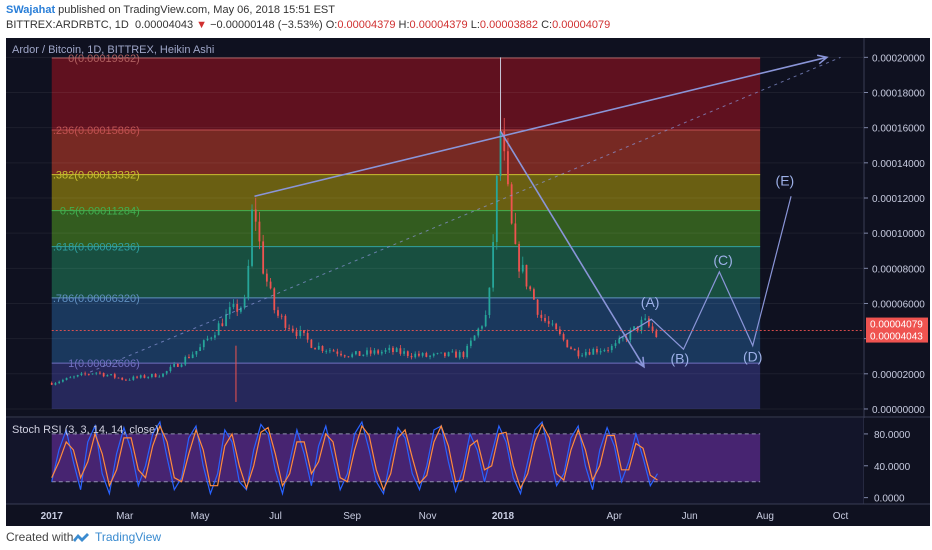 Image resolution: width=932 pixels, height=550 pixels. I want to click on fib-level-label: 0.5(0.00011284), so click(100, 212).